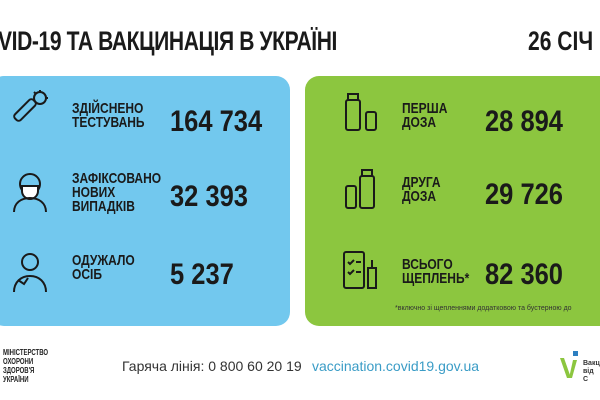 This screenshot has width=600, height=400. I want to click on total-vaccinations-value: 82 360, so click(524, 274).